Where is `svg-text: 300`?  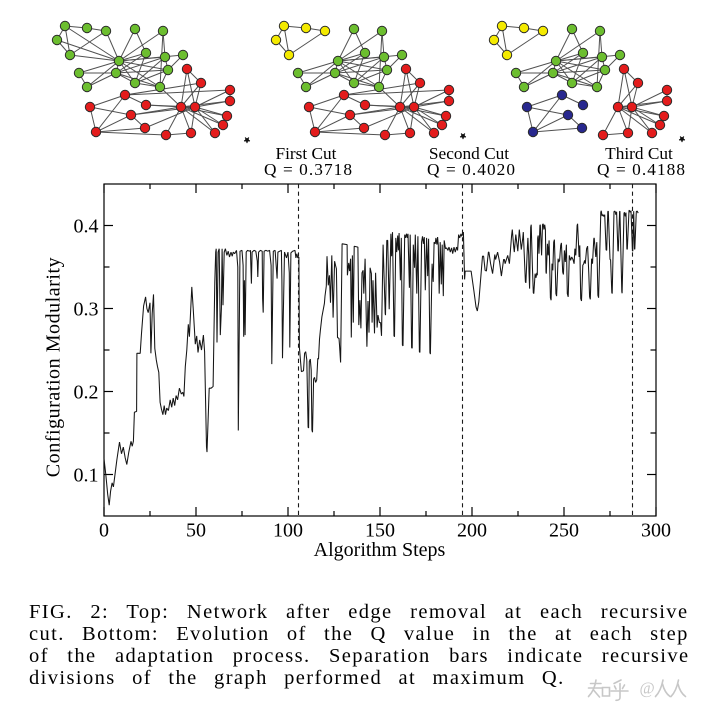 svg-text: 300 is located at coordinates (656, 531).